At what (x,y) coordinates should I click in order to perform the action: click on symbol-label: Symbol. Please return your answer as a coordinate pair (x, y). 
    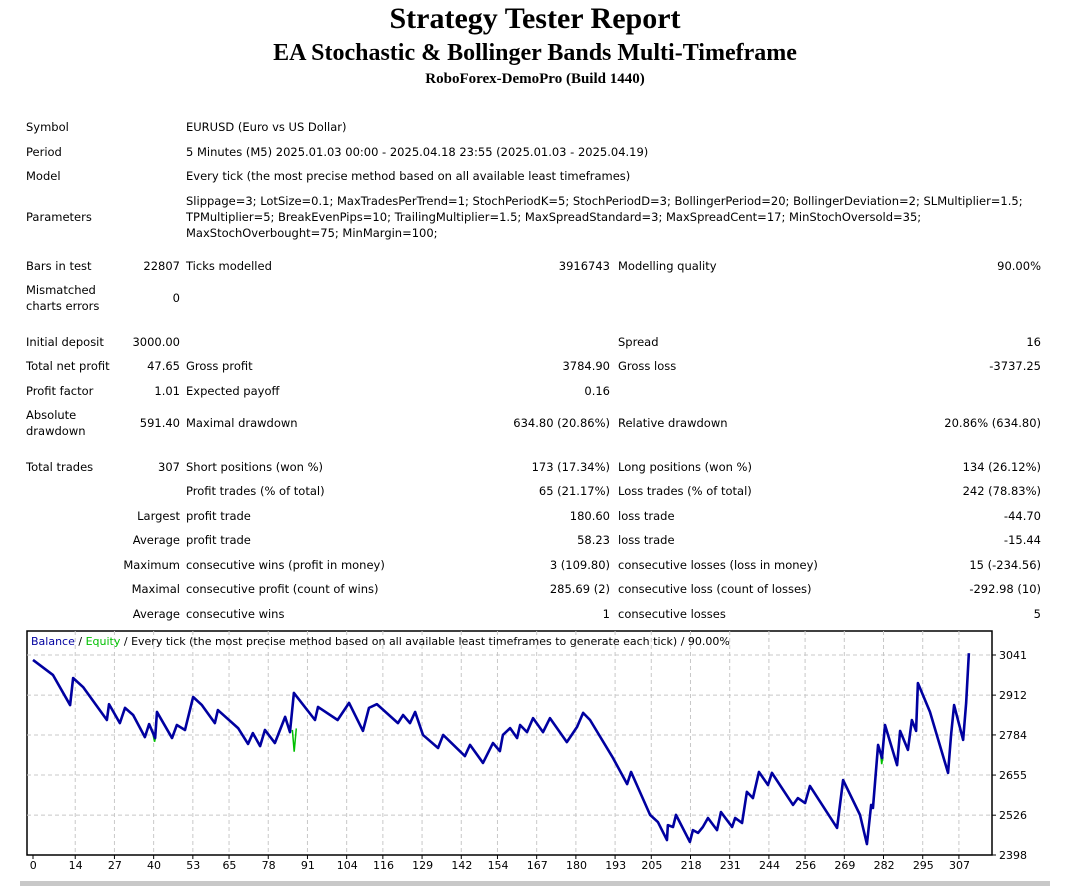
    Looking at the image, I should click on (47, 127).